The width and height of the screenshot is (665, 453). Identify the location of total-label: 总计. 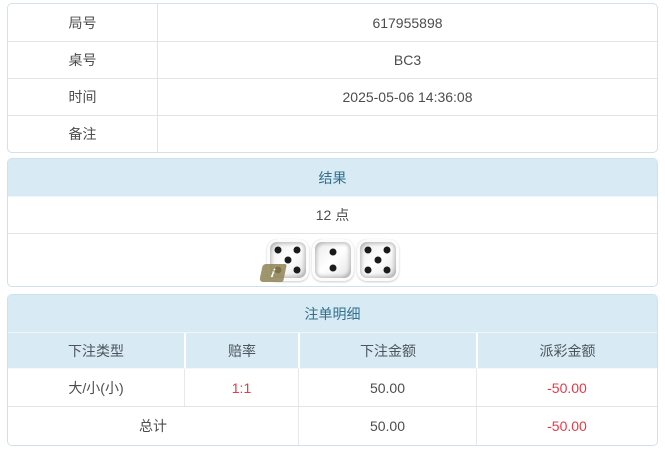
(153, 426).